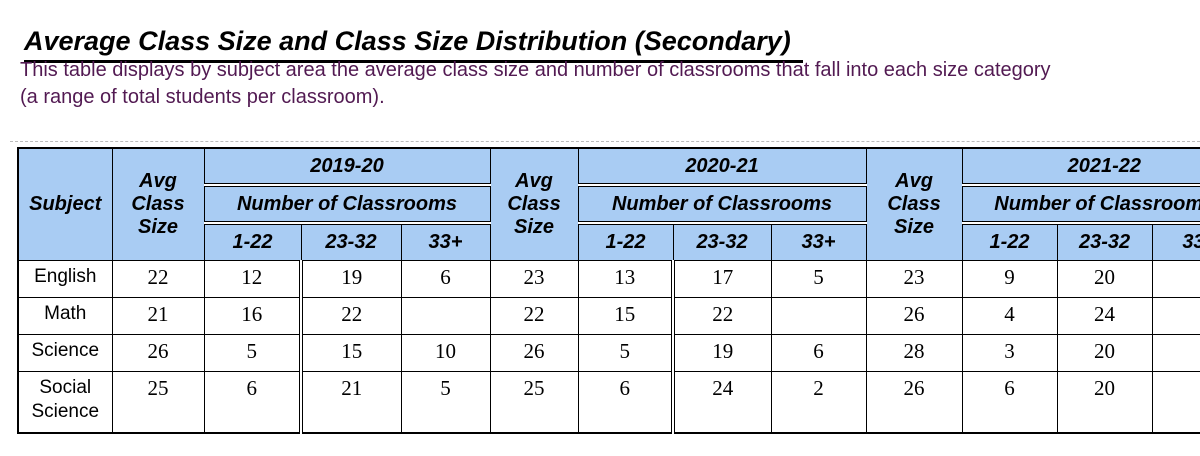 This screenshot has height=456, width=1200. I want to click on value-cell: 12, so click(252, 278).